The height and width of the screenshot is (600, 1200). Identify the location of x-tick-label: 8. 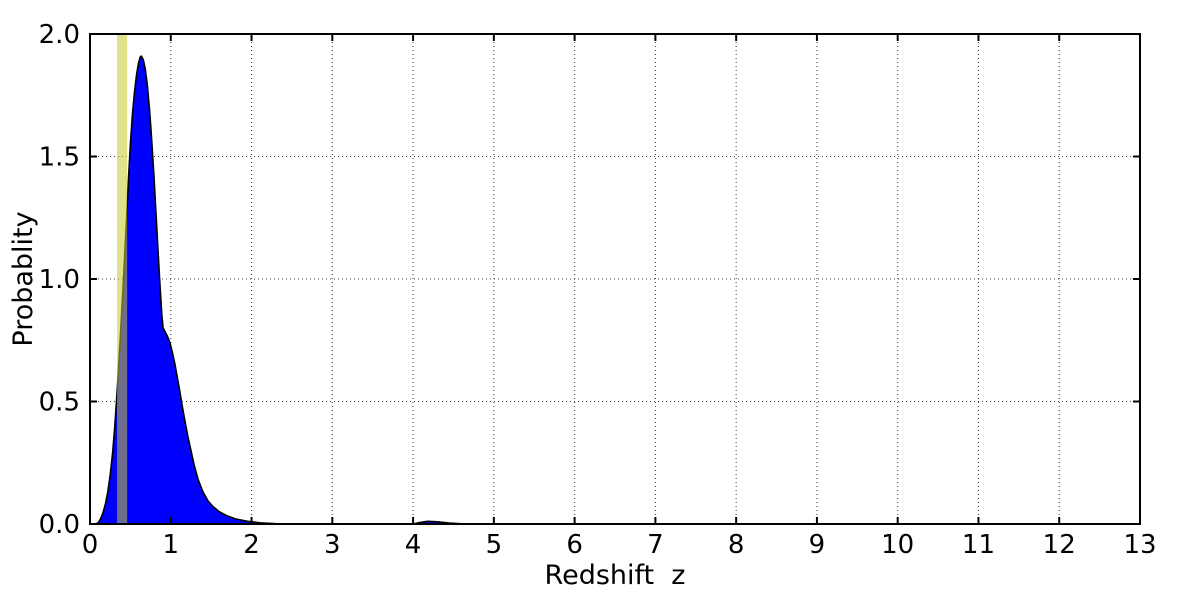
(736, 545).